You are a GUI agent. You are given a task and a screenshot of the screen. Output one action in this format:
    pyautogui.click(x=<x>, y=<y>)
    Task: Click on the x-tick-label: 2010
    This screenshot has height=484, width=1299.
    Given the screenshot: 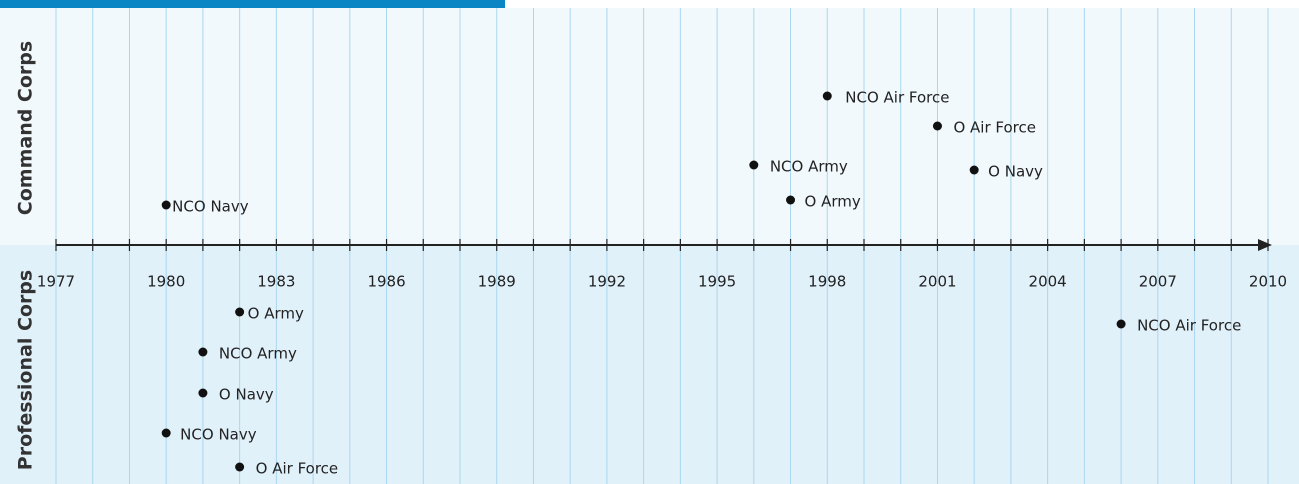 What is the action you would take?
    pyautogui.click(x=1268, y=282)
    